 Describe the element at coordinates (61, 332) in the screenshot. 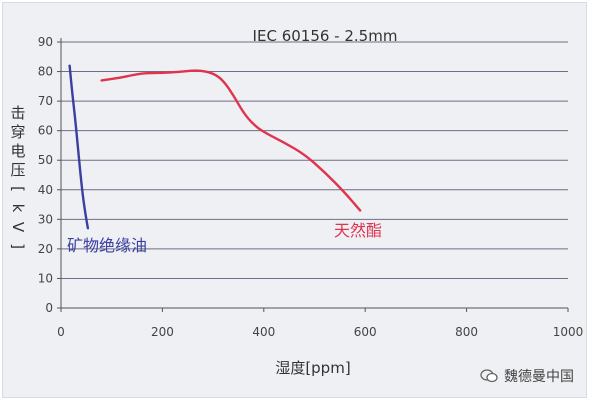

I see `x-tick-label: 0` at that location.